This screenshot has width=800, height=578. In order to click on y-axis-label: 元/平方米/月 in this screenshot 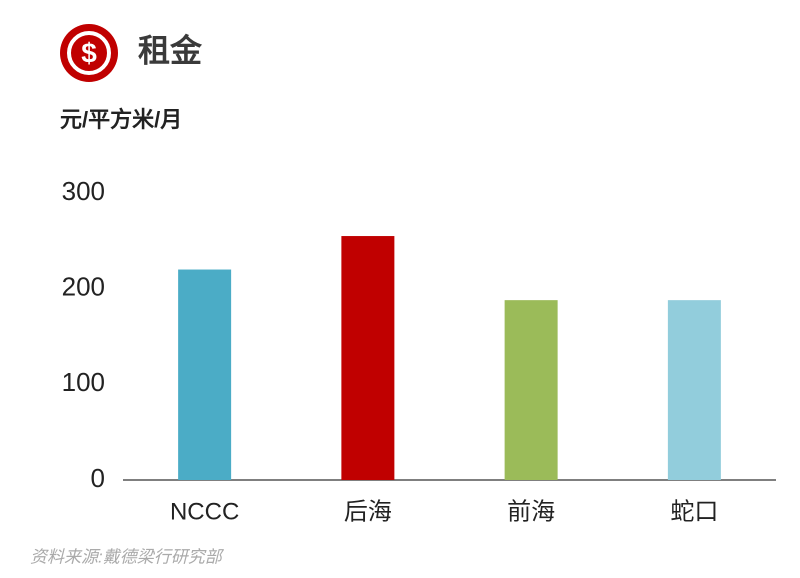, I will do `click(121, 119)`.